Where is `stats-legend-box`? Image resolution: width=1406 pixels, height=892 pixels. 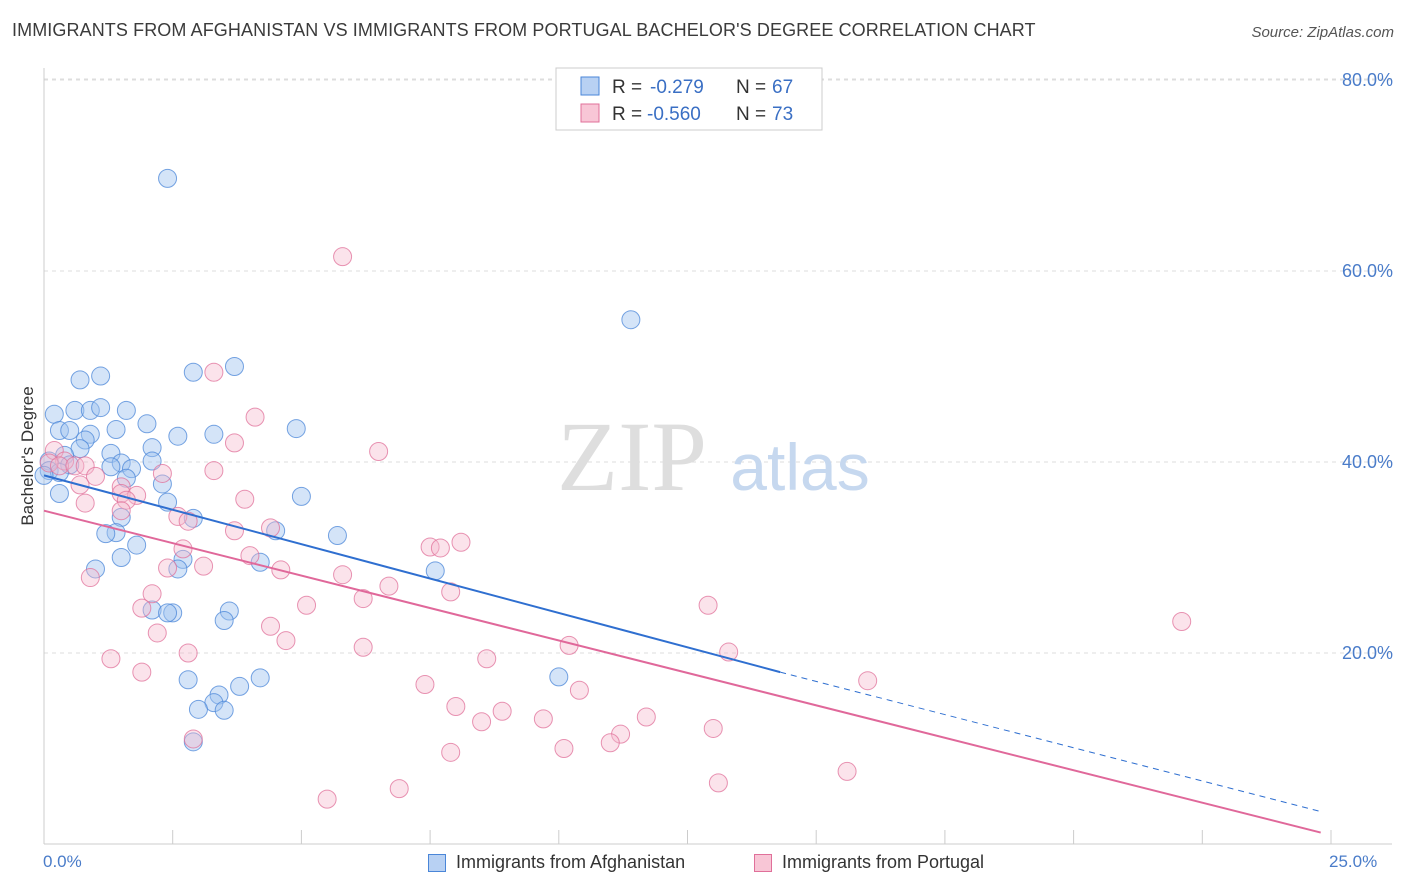 stats-legend-box is located at coordinates (689, 99).